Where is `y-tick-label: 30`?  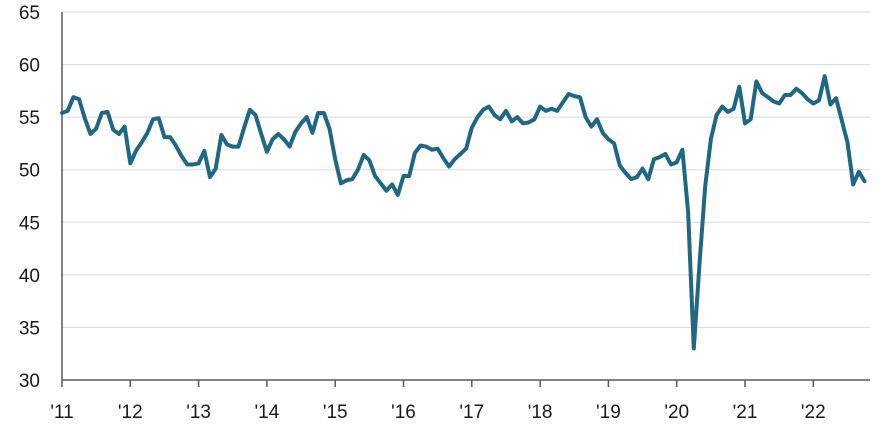 y-tick-label: 30 is located at coordinates (29, 381).